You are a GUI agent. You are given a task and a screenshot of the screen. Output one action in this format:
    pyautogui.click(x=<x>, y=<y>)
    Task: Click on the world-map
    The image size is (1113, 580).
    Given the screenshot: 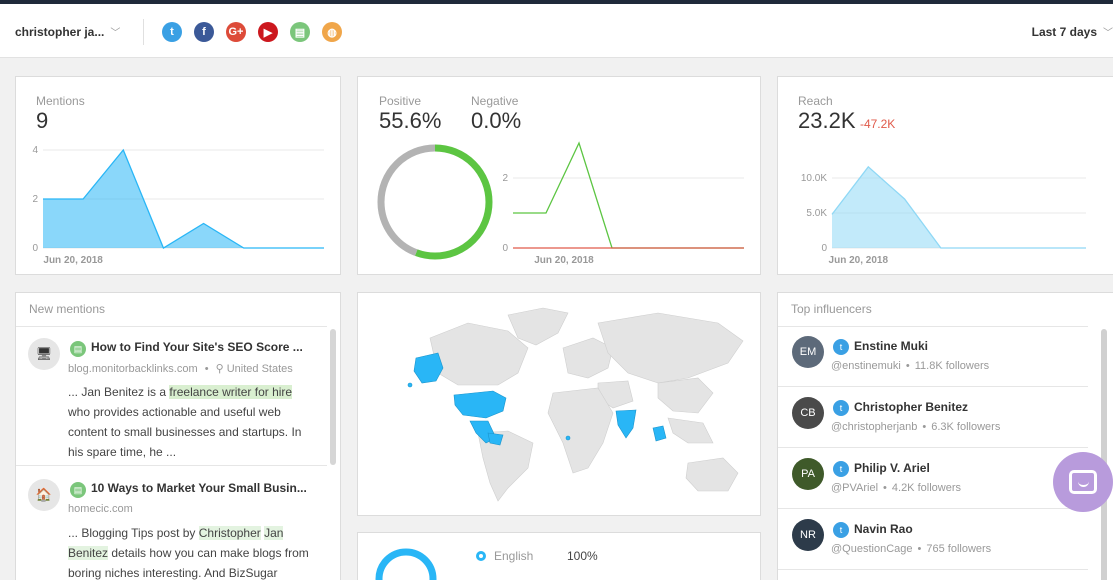 What is the action you would take?
    pyautogui.click(x=560, y=405)
    